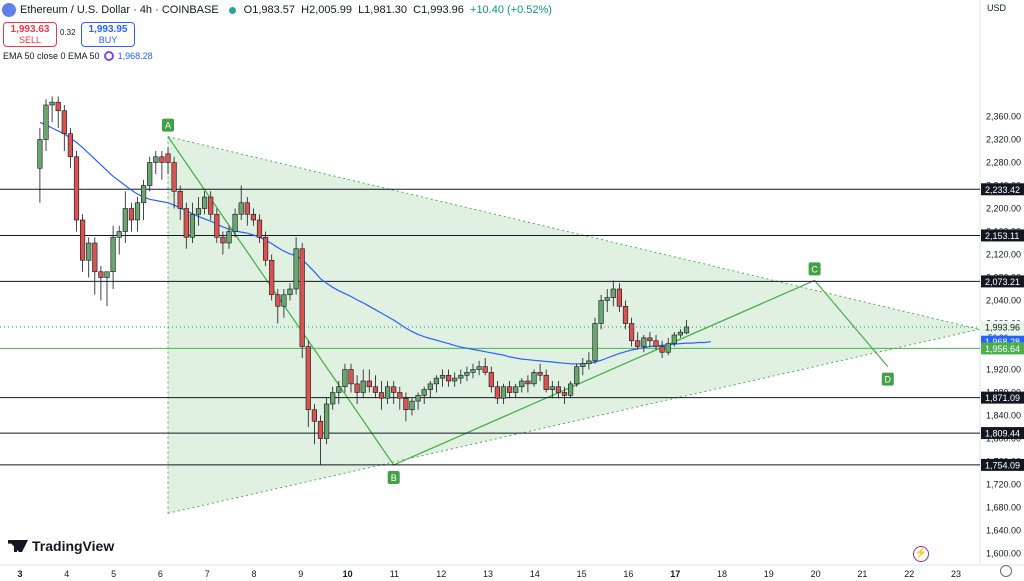  I want to click on point-b-label: B, so click(394, 478).